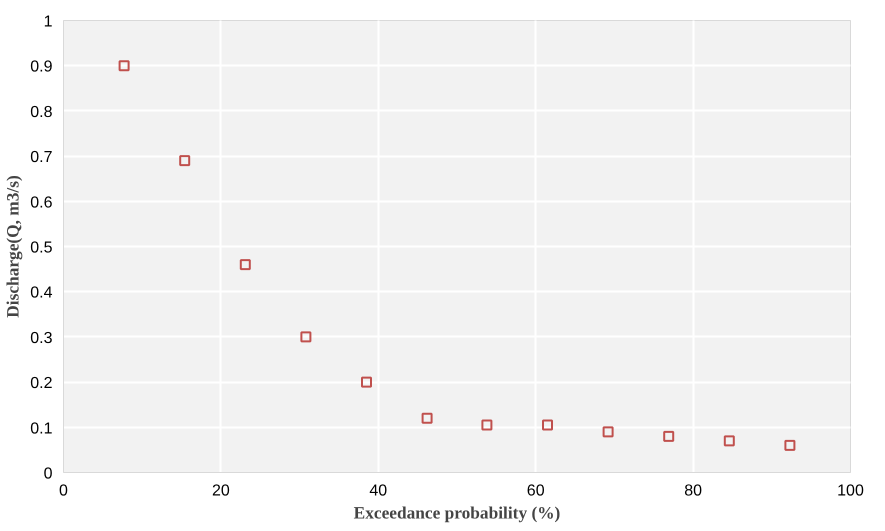 The image size is (885, 531). Describe the element at coordinates (63, 491) in the screenshot. I see `x-tick-label: 0` at that location.